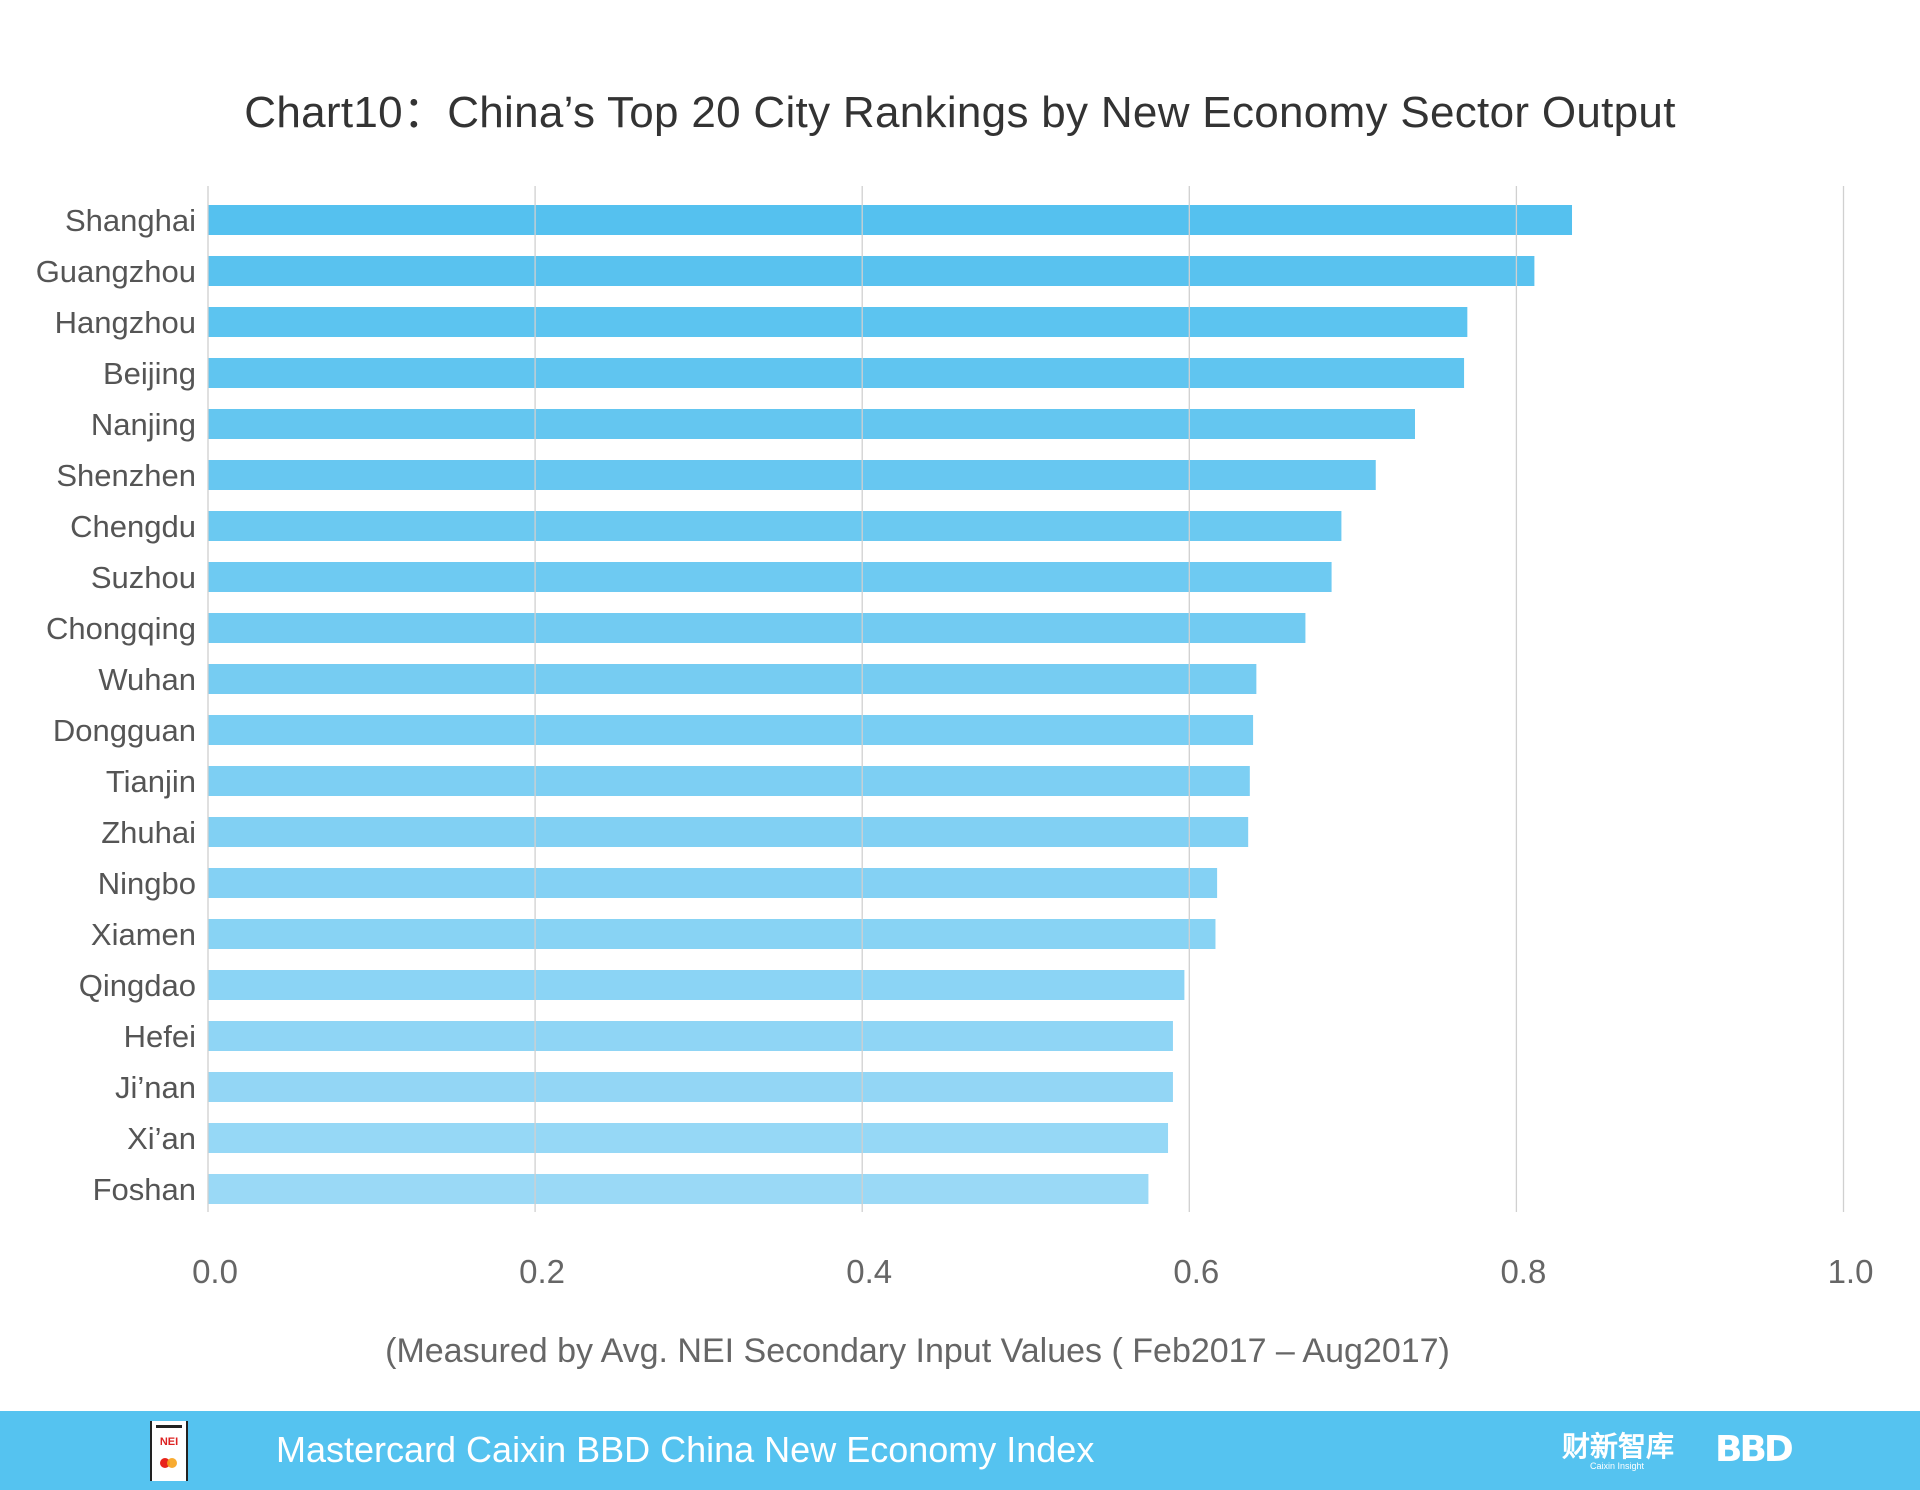  What do you see at coordinates (690, 1036) in the screenshot?
I see `bar-hefei` at bounding box center [690, 1036].